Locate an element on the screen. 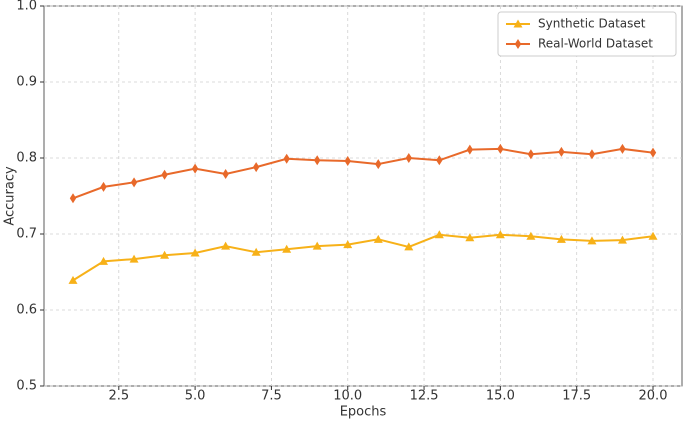  x-tick-label: 10.0 is located at coordinates (347, 396).